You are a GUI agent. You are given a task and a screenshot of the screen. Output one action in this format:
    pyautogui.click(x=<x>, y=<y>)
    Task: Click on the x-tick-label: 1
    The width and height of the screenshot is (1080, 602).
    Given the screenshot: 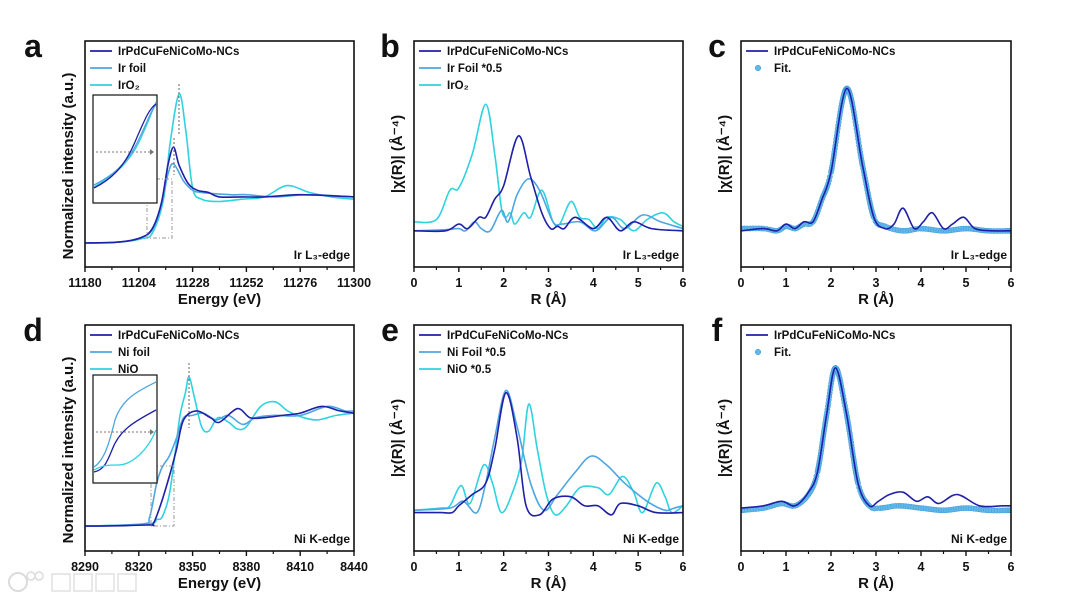 What is the action you would take?
    pyautogui.click(x=786, y=567)
    